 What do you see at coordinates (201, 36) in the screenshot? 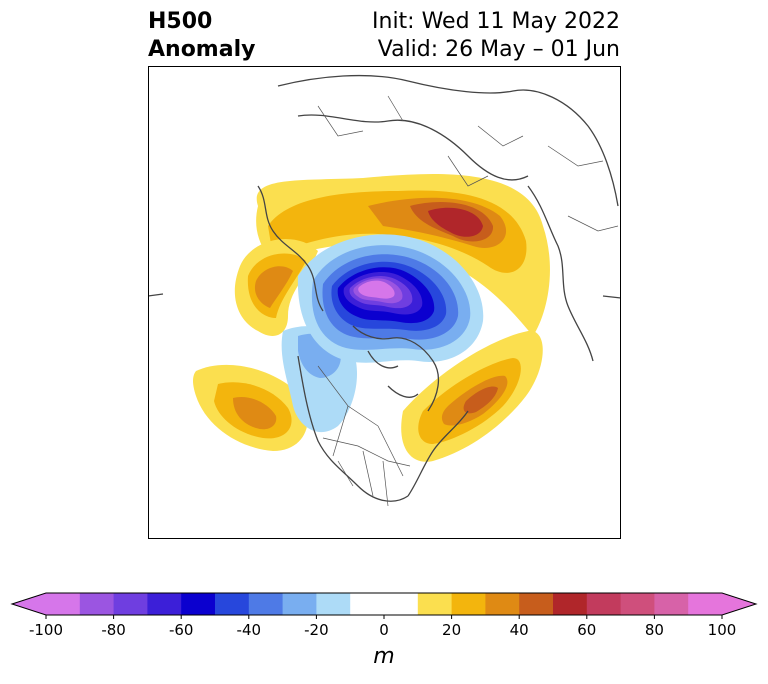
I see `title-left: H500 Anomaly` at bounding box center [201, 36].